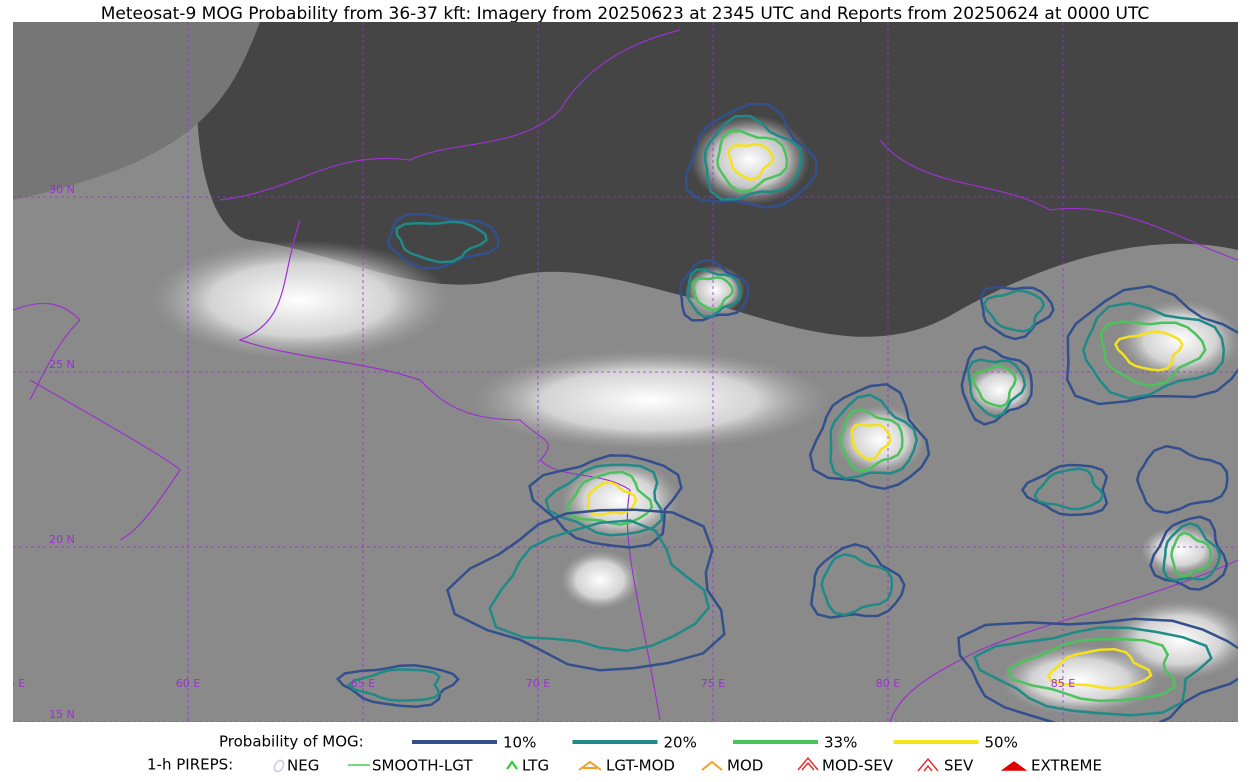 The height and width of the screenshot is (782, 1250). I want to click on lon-label: 75 E, so click(713, 683).